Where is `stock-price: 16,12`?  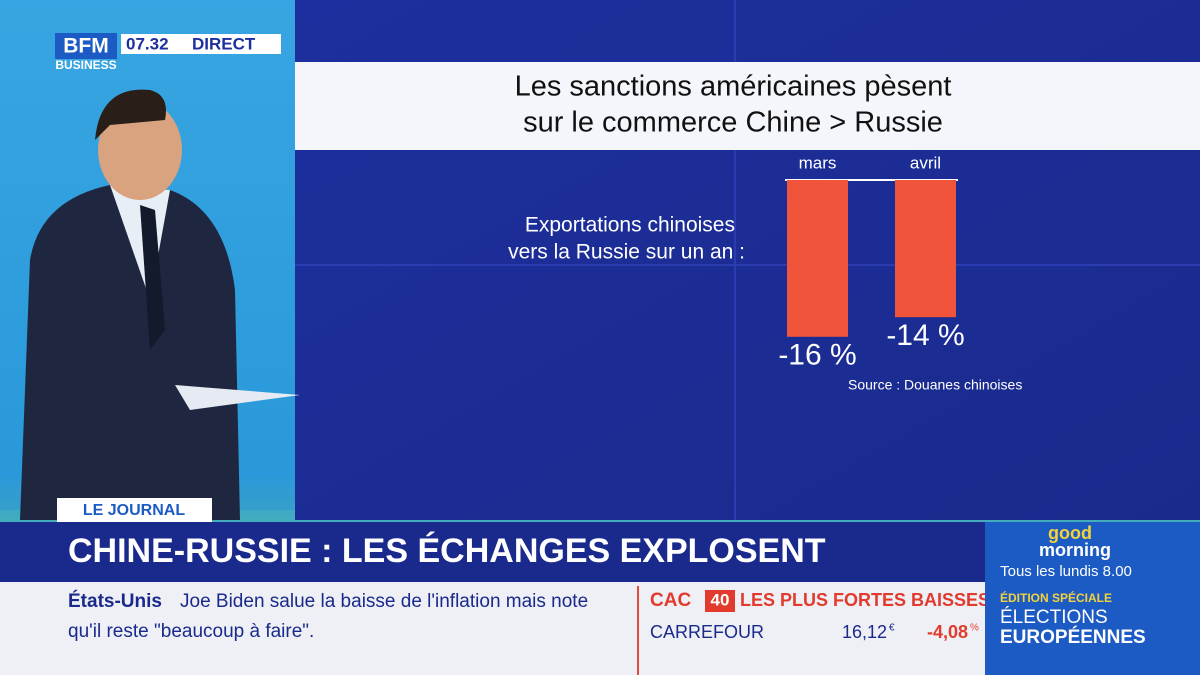
stock-price: 16,12 is located at coordinates (864, 632).